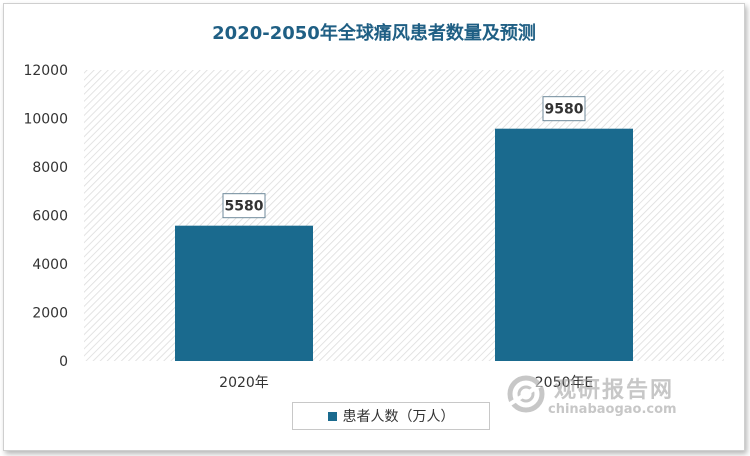 The width and height of the screenshot is (750, 456). I want to click on watermark-en: chinabaogao.com, so click(612, 409).